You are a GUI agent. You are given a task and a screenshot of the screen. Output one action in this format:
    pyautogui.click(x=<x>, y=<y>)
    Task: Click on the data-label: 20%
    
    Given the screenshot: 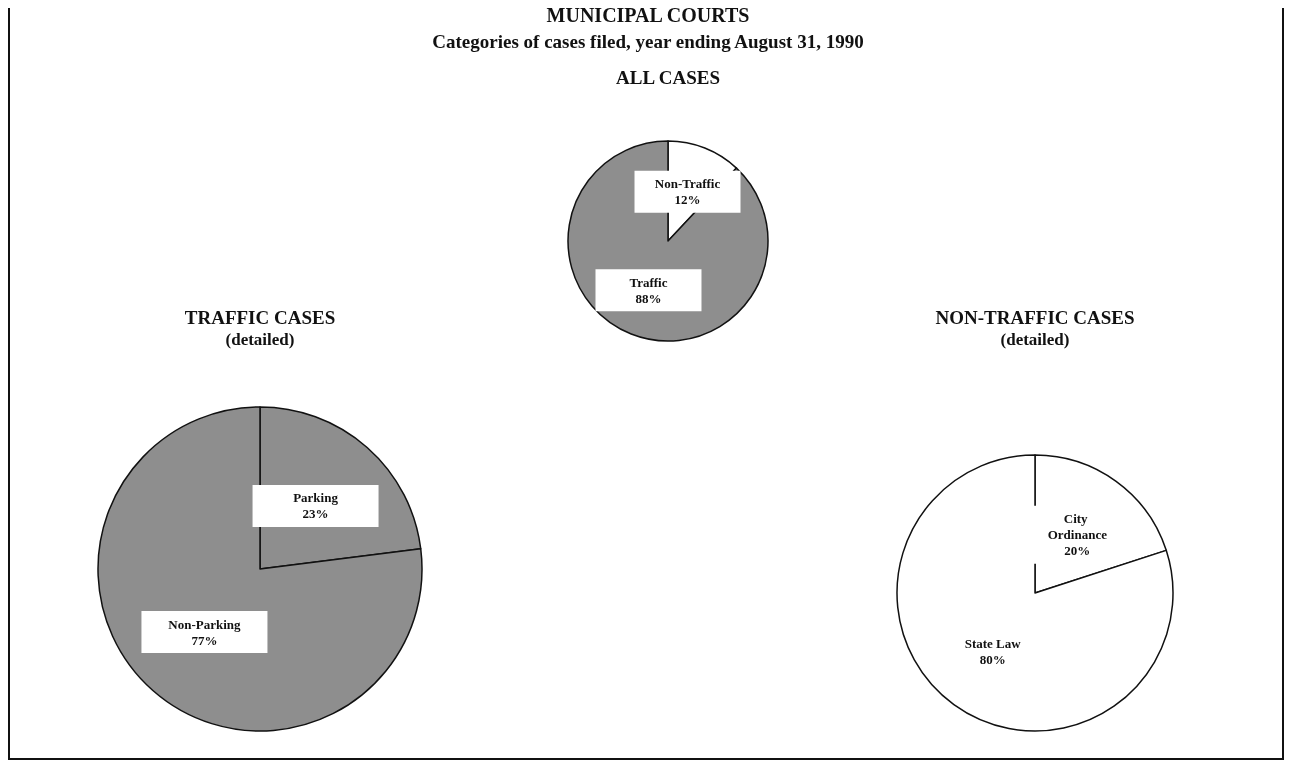 What is the action you would take?
    pyautogui.click(x=1077, y=551)
    